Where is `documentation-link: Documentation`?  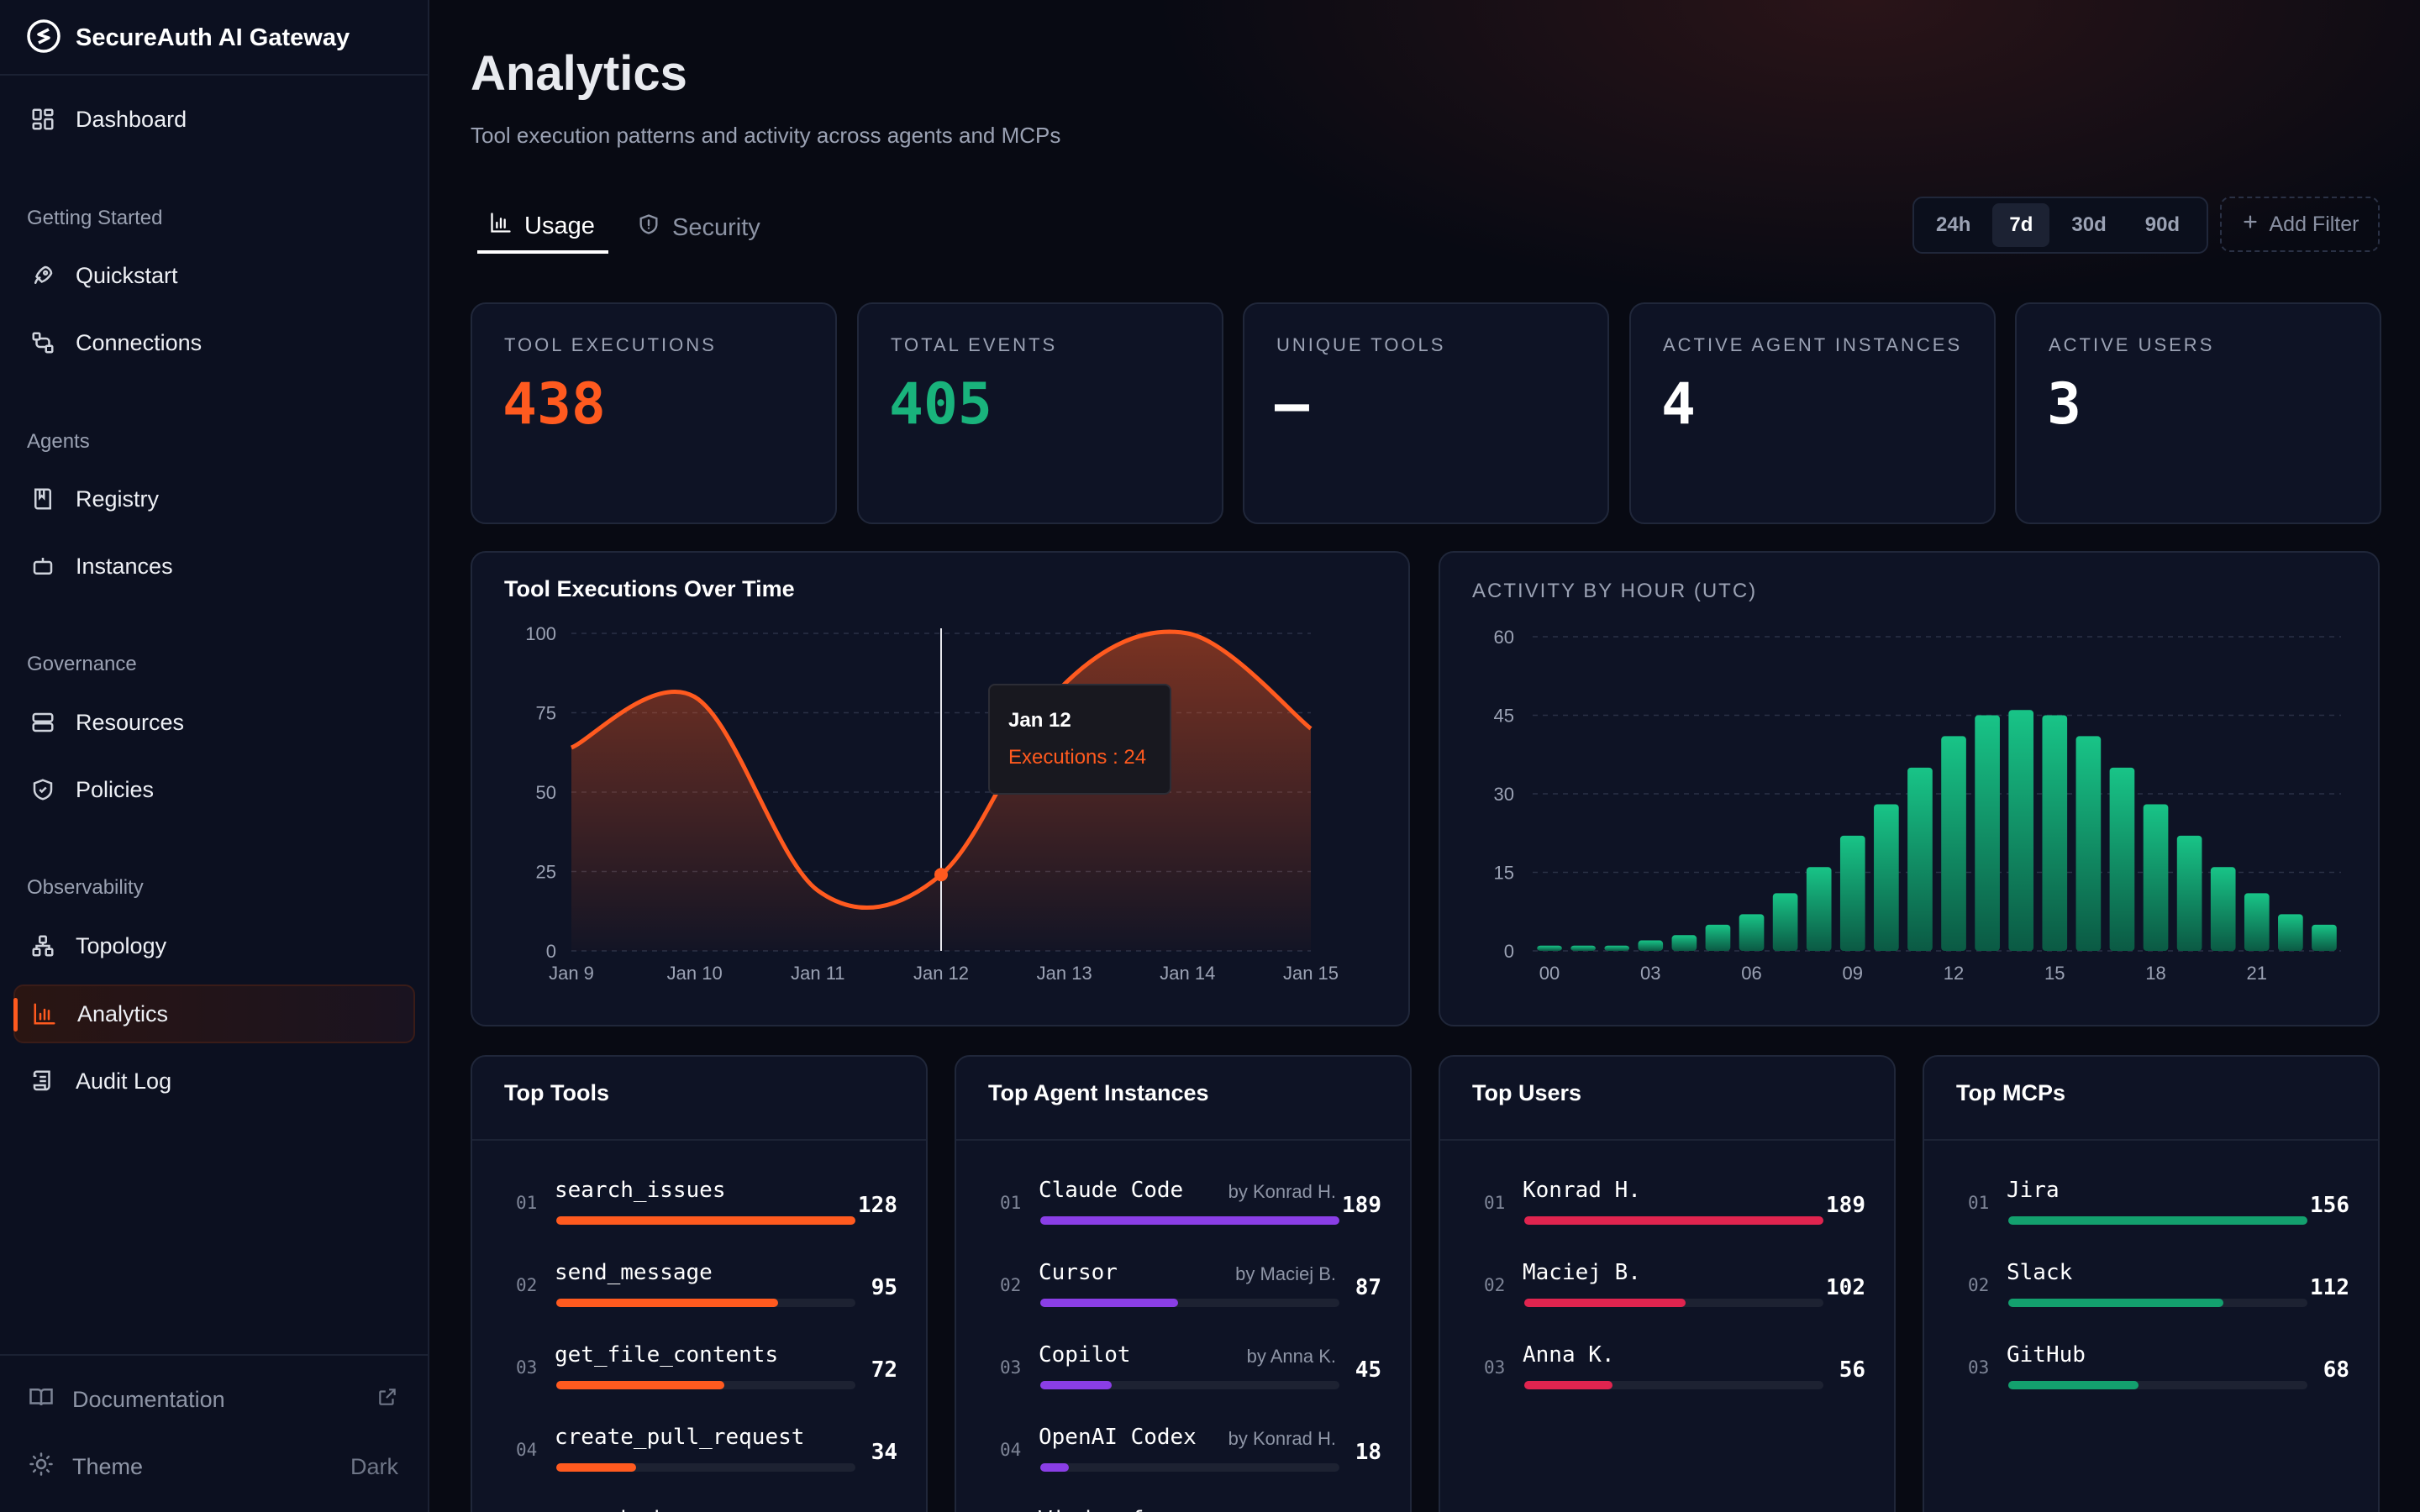
documentation-link: Documentation is located at coordinates (214, 1399).